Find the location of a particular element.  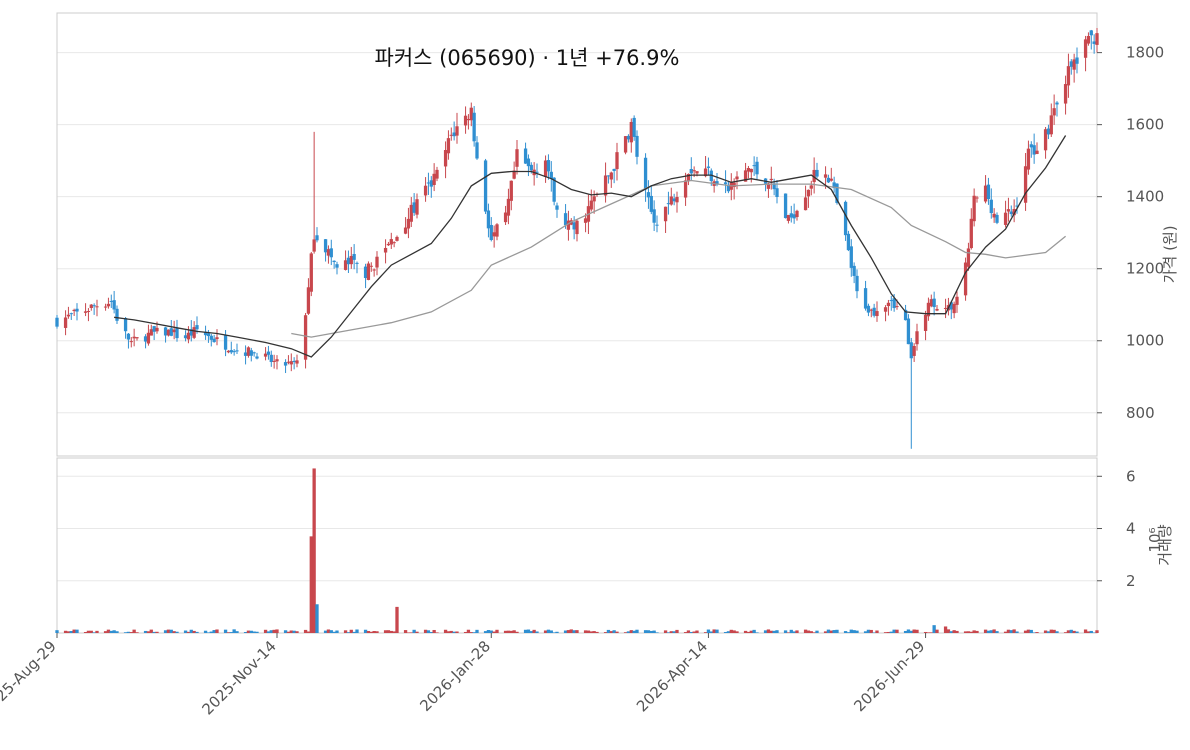

x-tick-label: 2025-Aug-29 is located at coordinates (30, 677).